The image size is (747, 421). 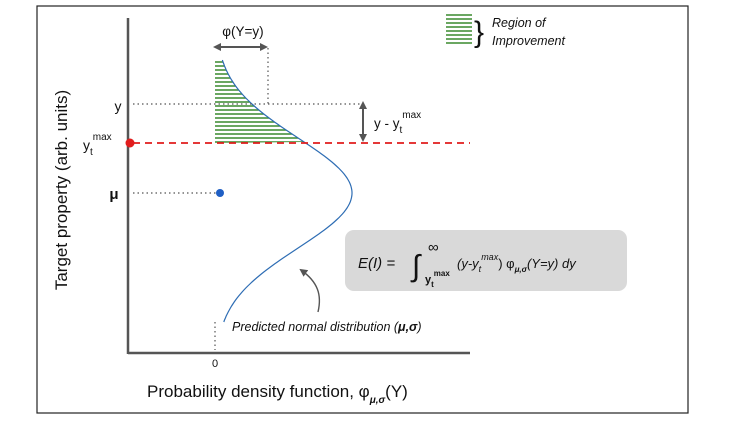 I want to click on legend-brace: }, so click(x=479, y=32).